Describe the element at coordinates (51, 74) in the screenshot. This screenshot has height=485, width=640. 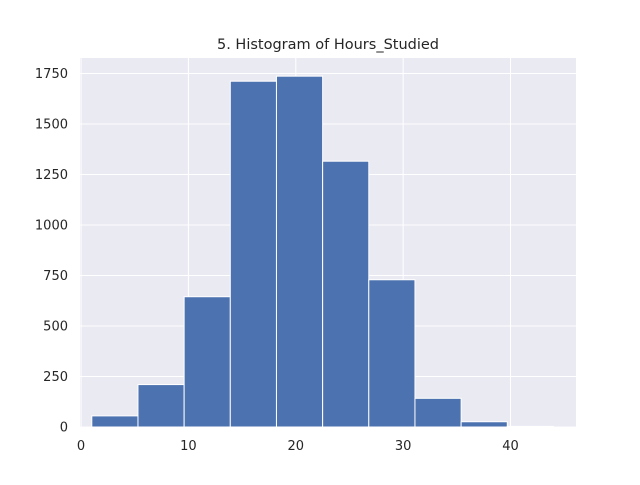
I see `y-tick-label: 1750` at that location.